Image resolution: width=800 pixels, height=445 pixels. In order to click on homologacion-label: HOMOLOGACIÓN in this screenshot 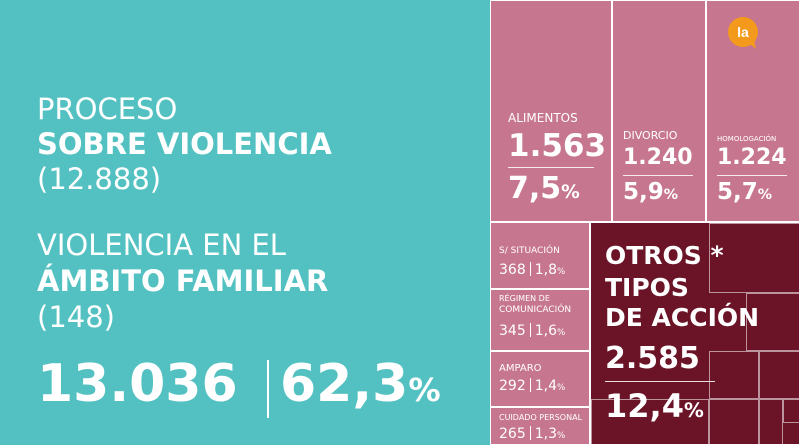, I will do `click(747, 139)`.